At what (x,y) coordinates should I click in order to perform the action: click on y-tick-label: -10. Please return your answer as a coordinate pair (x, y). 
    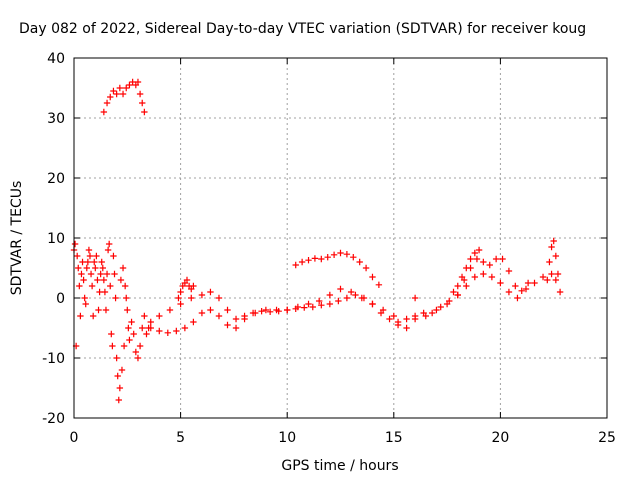
    Looking at the image, I should click on (53, 359).